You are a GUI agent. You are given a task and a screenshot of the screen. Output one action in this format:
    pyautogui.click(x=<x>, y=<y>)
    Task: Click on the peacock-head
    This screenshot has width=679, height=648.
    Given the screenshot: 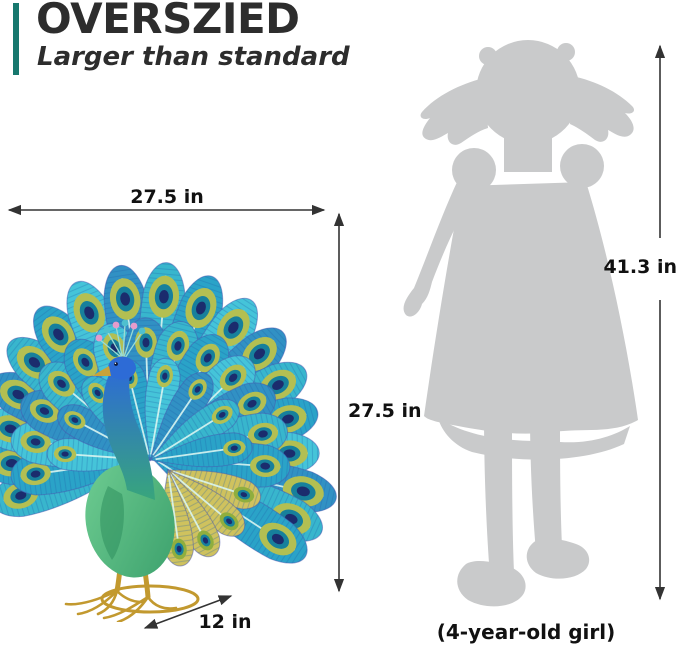 What is the action you would take?
    pyautogui.click(x=122, y=368)
    